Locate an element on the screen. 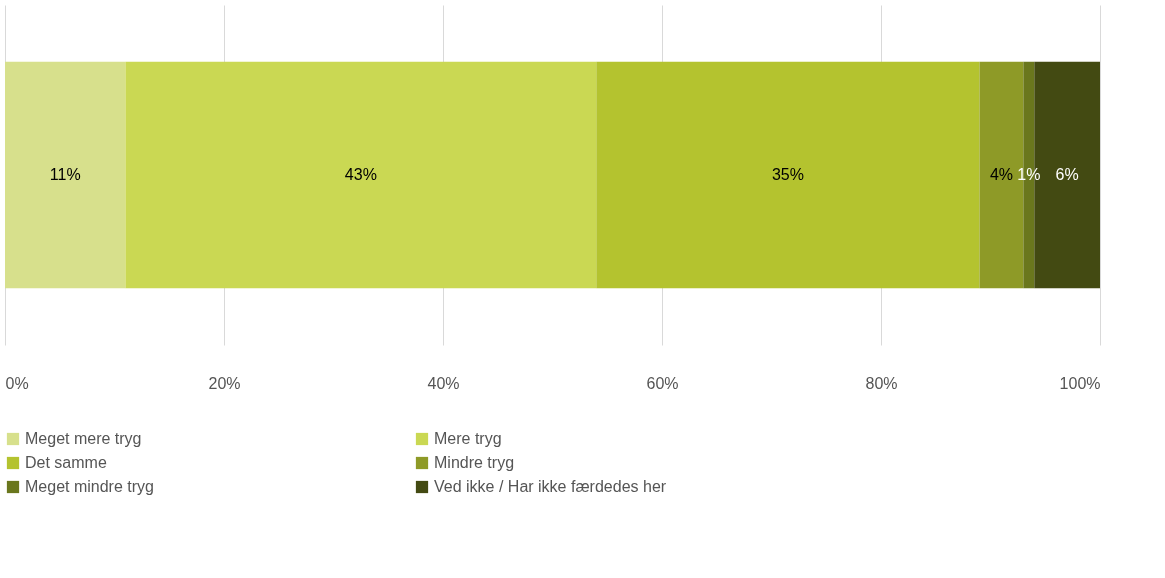 This screenshot has width=1165, height=578. x-tick-label: 100% is located at coordinates (1080, 383).